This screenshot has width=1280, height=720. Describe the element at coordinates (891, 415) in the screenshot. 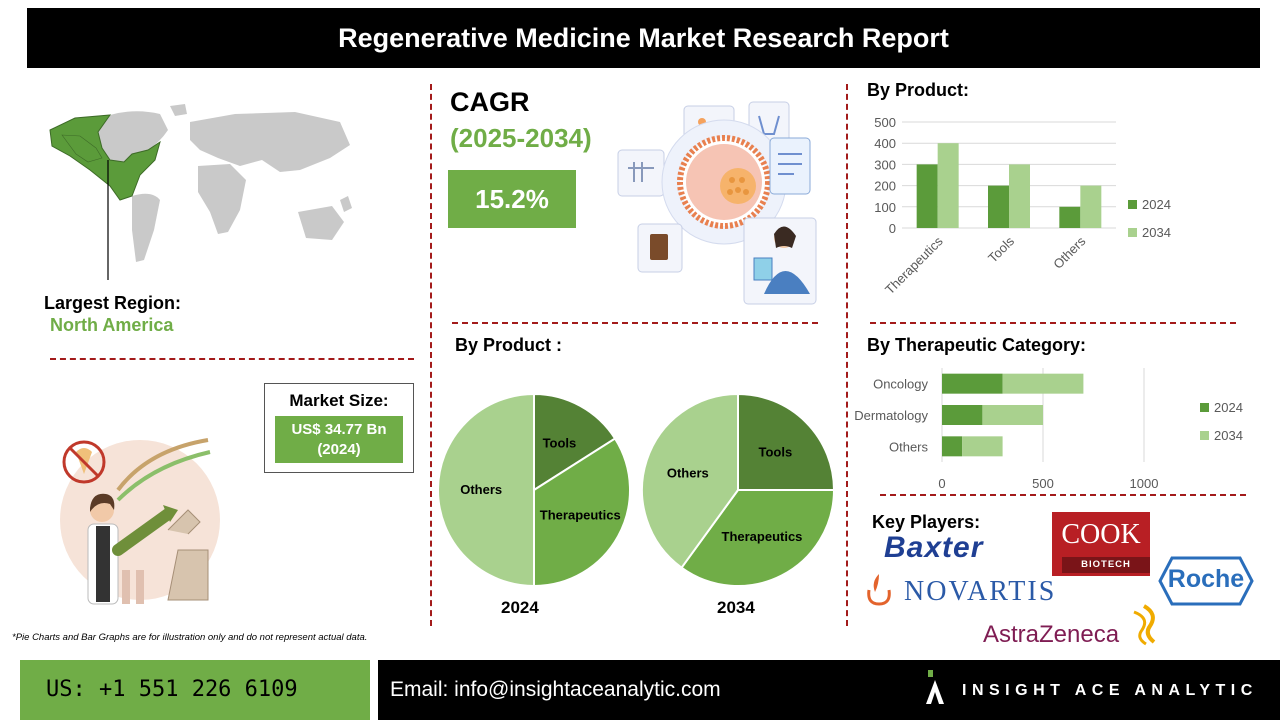

I see `y-tick-label: Dermatology` at that location.